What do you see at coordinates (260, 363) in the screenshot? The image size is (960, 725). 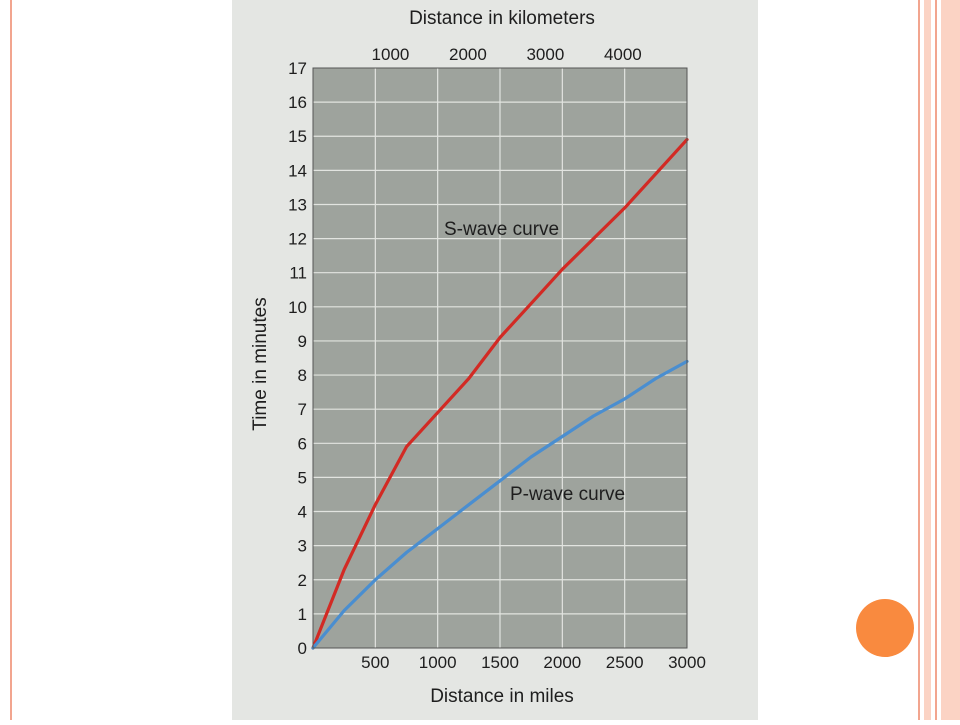 I see `y-axis-label: Time in minutes` at bounding box center [260, 363].